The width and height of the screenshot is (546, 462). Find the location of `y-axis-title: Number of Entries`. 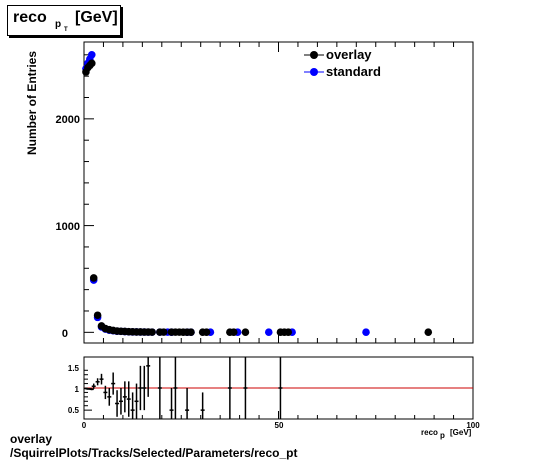

y-axis-title: Number of Entries is located at coordinates (32, 103).